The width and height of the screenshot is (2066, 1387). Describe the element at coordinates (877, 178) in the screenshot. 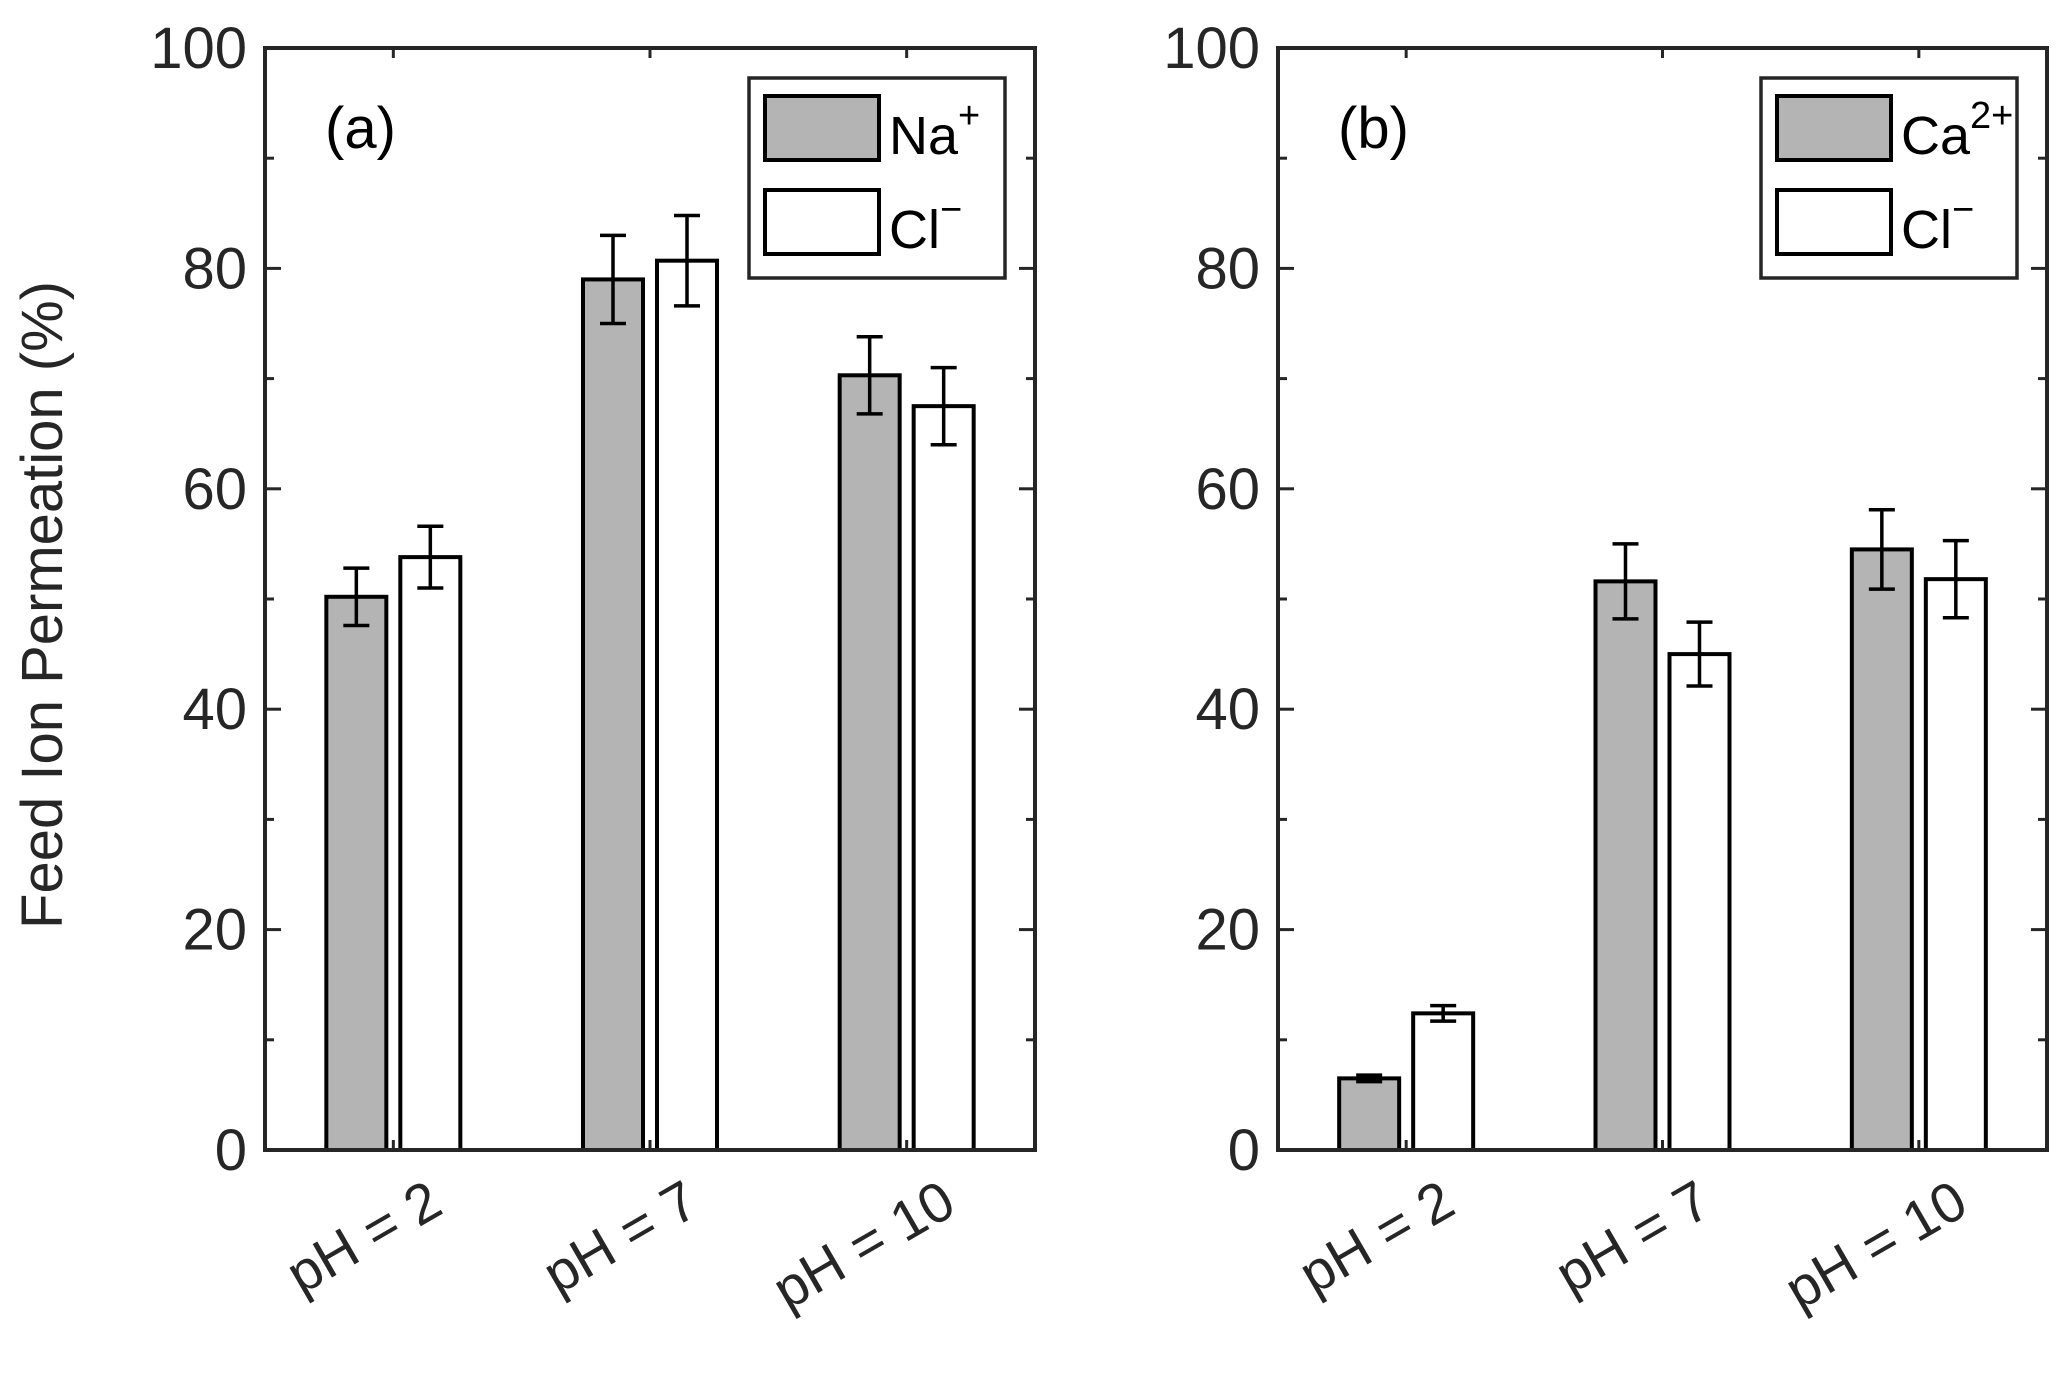

I see `legend: Na+ Cl−` at that location.